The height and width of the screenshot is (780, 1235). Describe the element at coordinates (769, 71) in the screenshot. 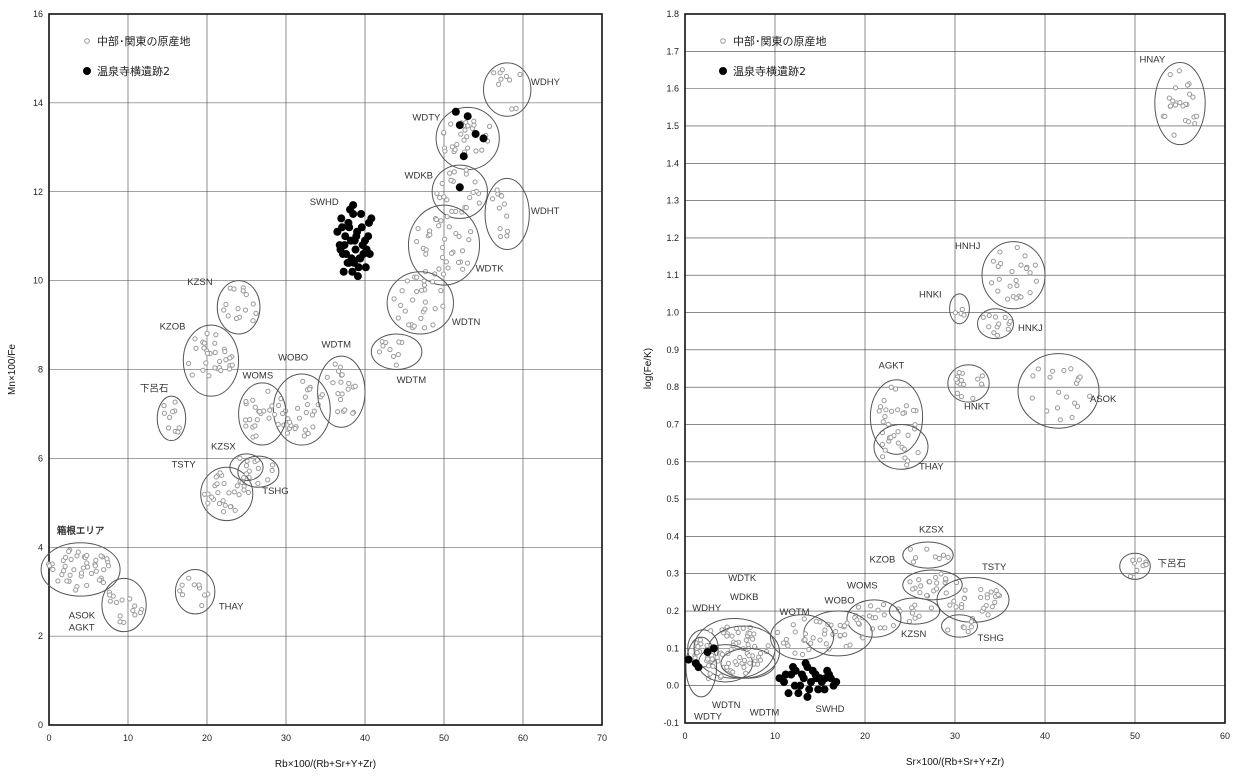

I see `legend-label-site: 温泉寺横遺跡2` at that location.